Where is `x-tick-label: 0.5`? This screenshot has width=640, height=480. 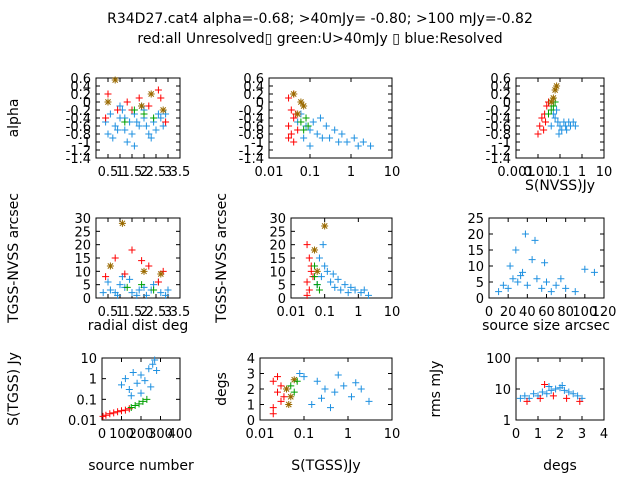 x-tick-label: 0.5 is located at coordinates (108, 172).